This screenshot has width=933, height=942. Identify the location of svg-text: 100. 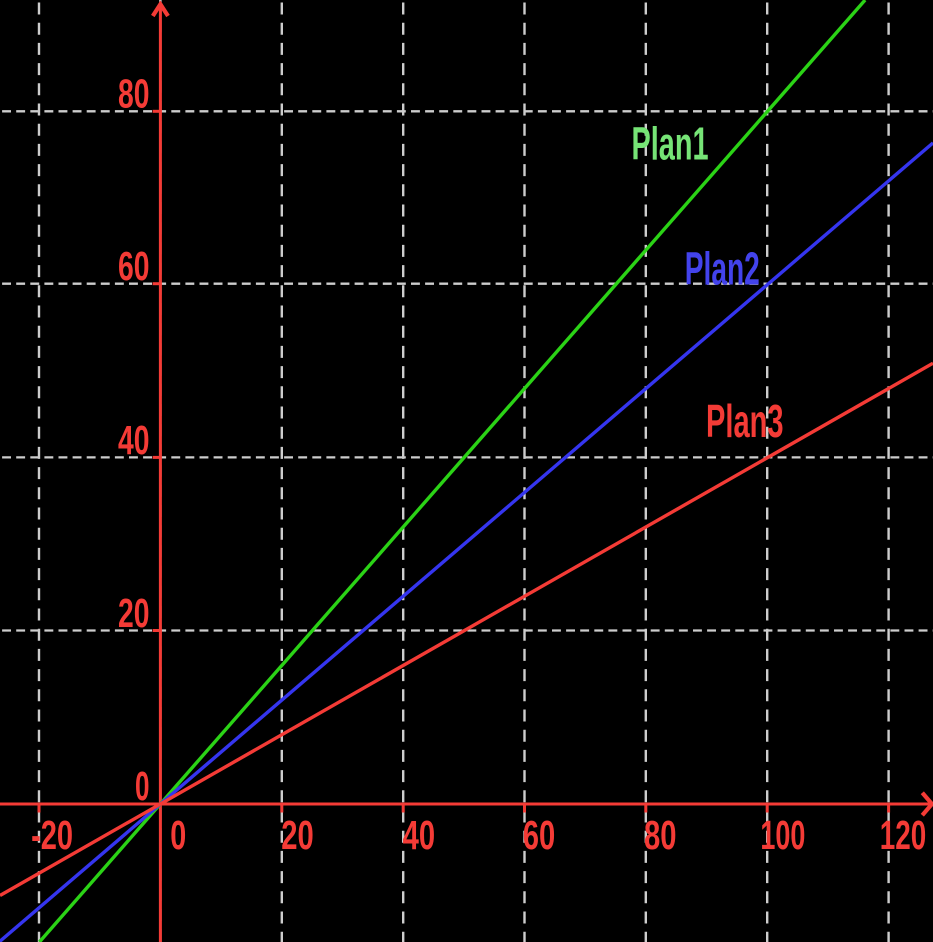
(782, 835).